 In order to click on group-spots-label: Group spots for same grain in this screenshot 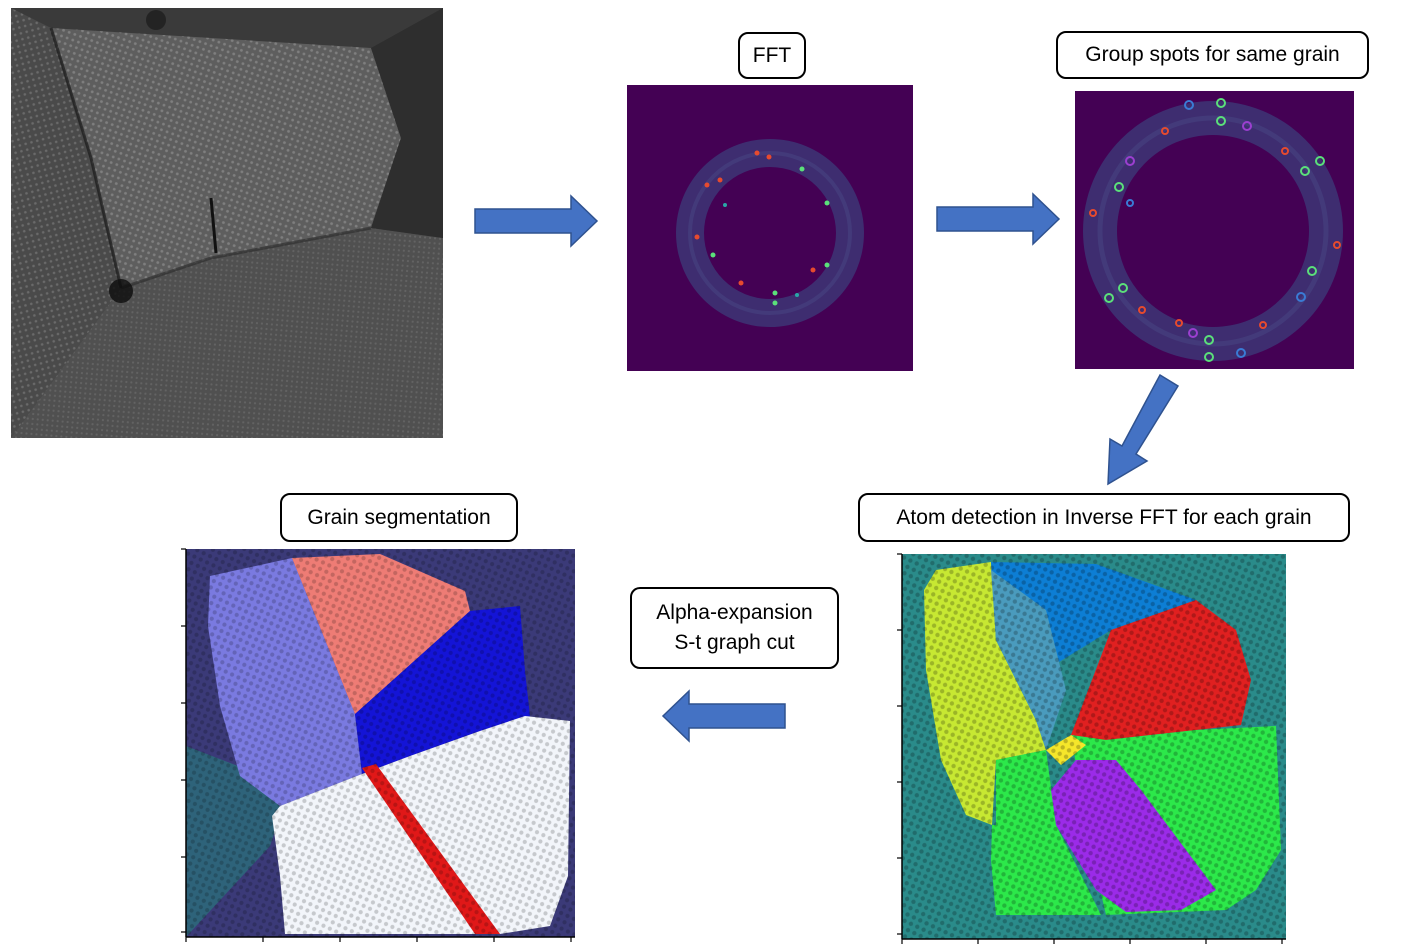, I will do `click(1212, 55)`.